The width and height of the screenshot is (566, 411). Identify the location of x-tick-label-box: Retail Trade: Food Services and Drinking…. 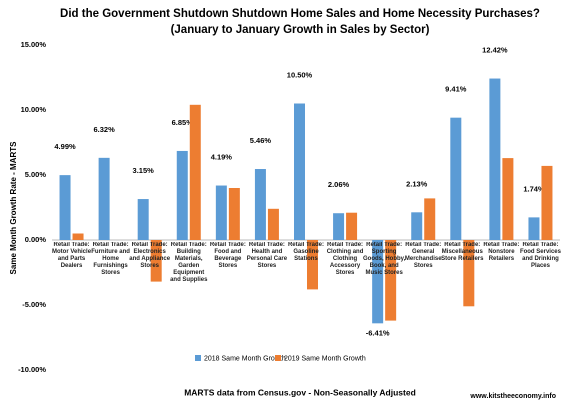
(540, 255).